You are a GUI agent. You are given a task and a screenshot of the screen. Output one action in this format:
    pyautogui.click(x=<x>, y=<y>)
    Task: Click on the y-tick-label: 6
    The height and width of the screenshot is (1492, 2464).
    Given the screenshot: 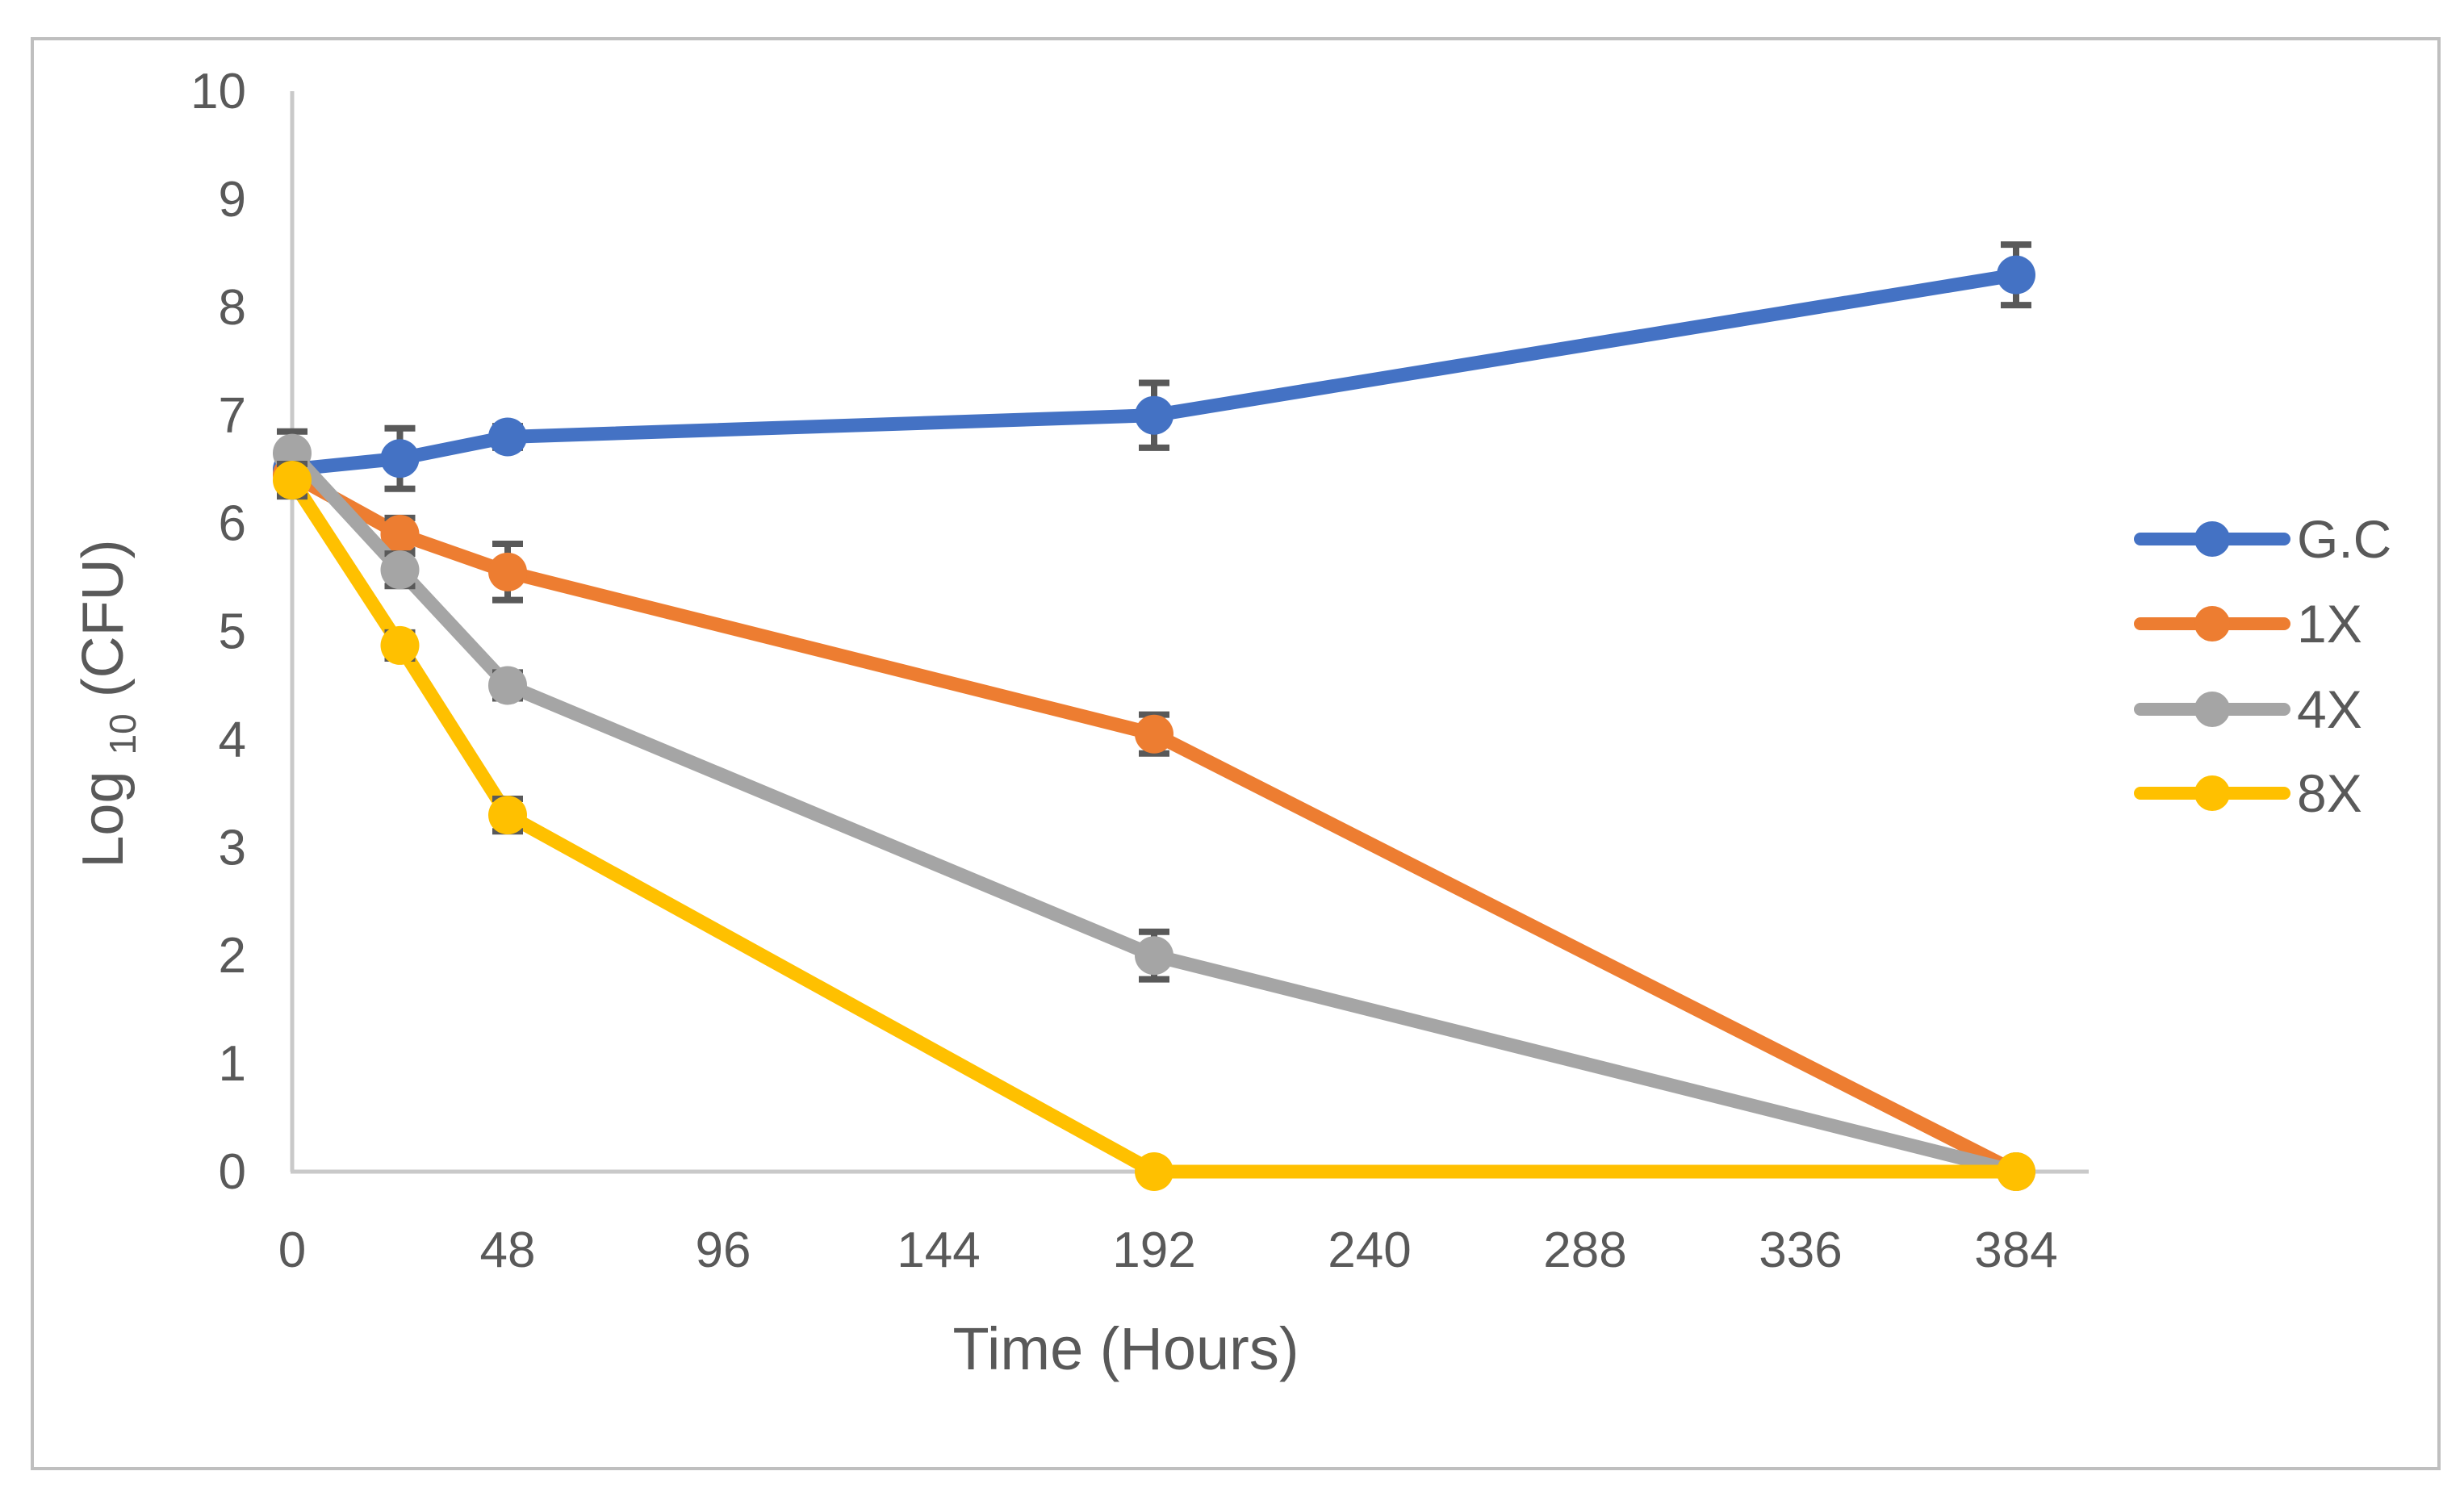 What is the action you would take?
    pyautogui.click(x=232, y=524)
    